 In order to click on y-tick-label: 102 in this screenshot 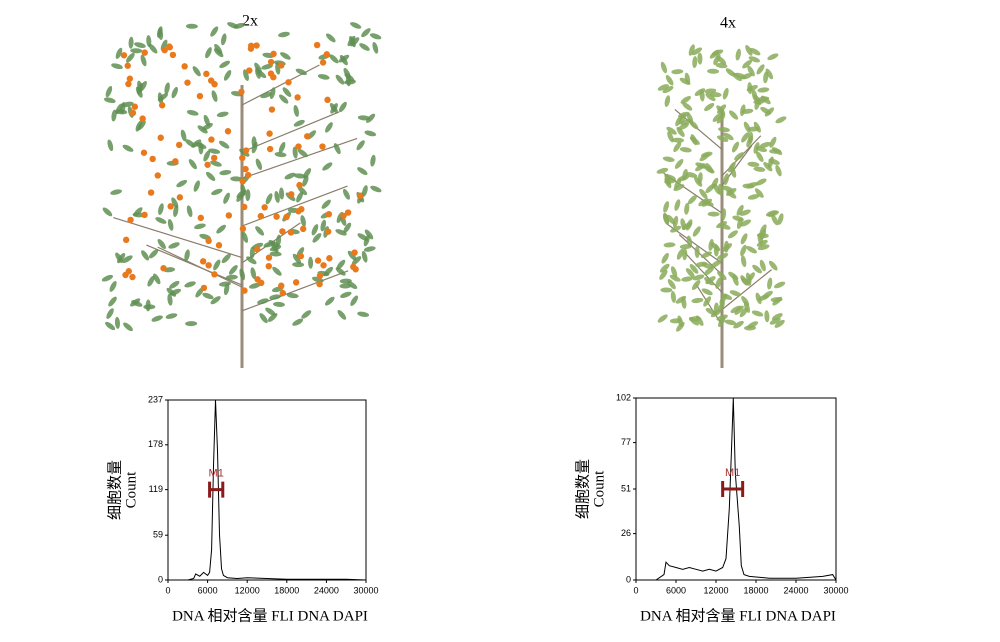, I will do `click(623, 397)`.